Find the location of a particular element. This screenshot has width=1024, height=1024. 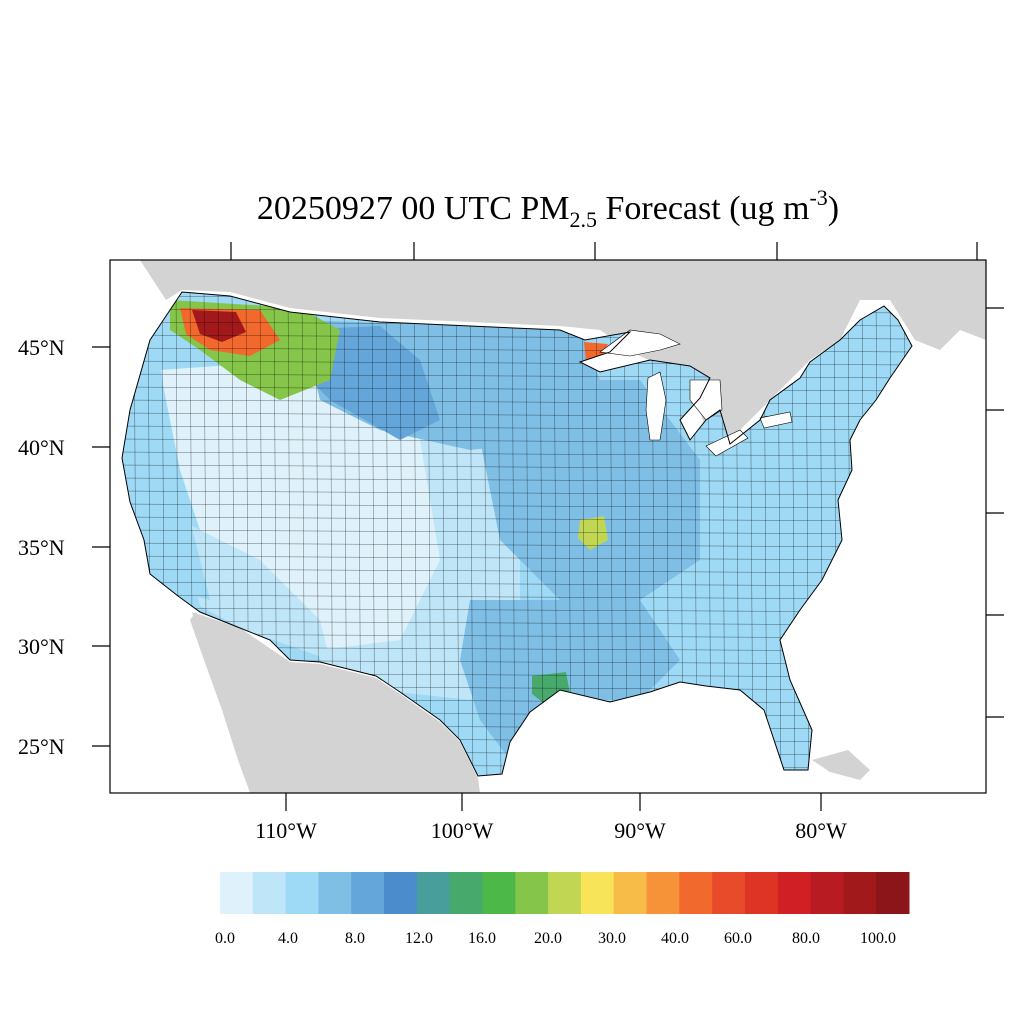

cuba-landmass is located at coordinates (841, 765).